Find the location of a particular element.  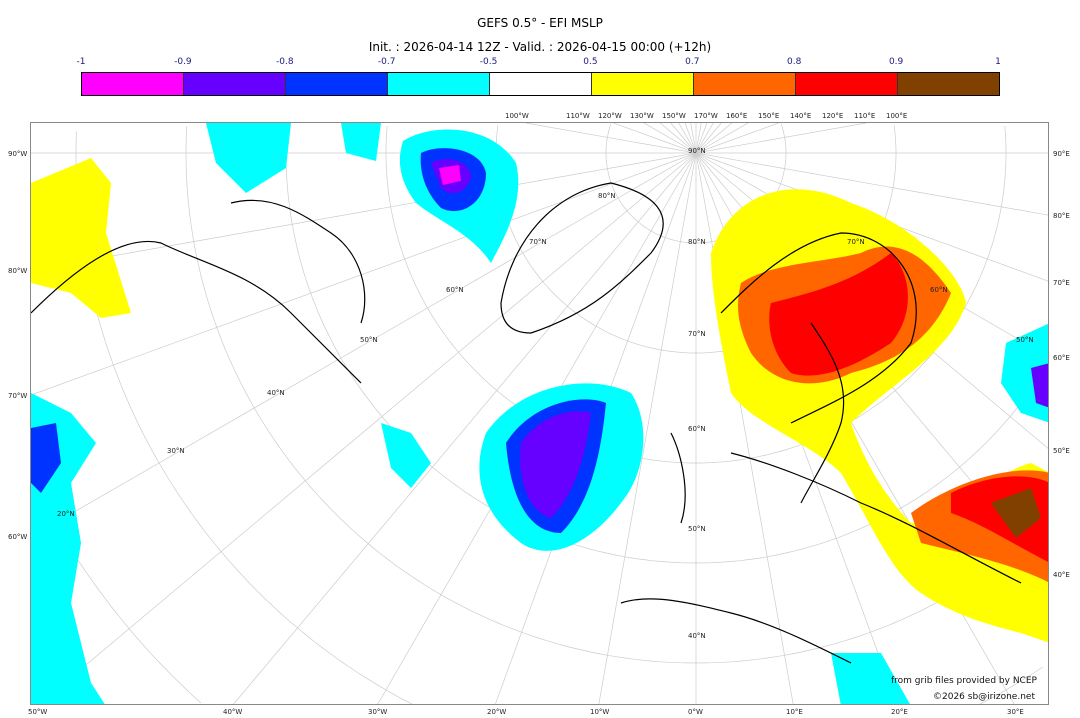

axis-label: 70°W is located at coordinates (18, 396).